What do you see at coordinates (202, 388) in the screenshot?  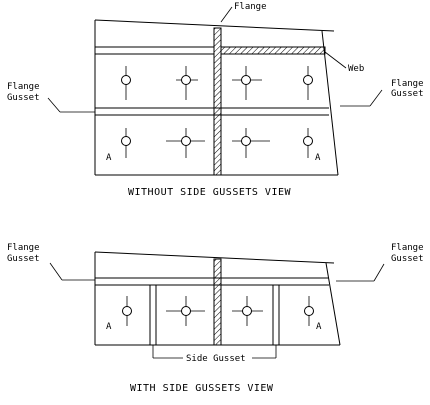 I see `bottom-view-caption: WITH SIDE GUSSETS VIEW` at bounding box center [202, 388].